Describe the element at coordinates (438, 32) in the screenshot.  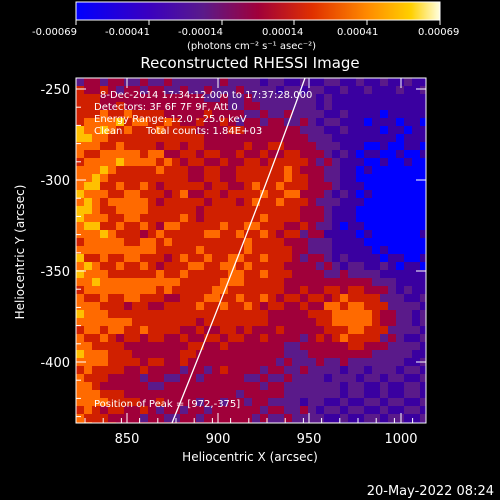
I see `colorbar-tick-label: 0.00069` at that location.